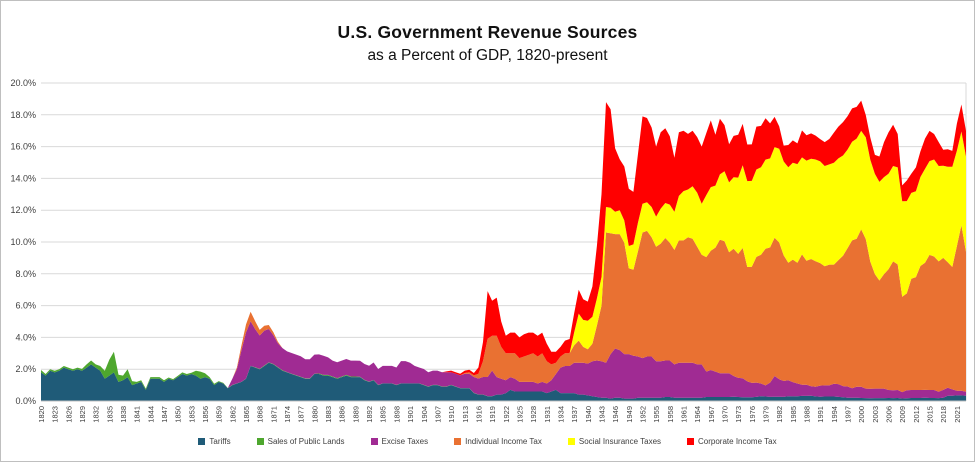 The width and height of the screenshot is (975, 462). What do you see at coordinates (615, 414) in the screenshot?
I see `x-tick-label: 1946` at bounding box center [615, 414].